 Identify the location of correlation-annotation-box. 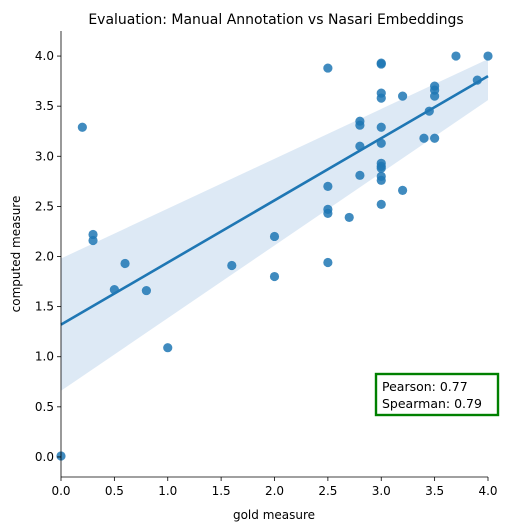
(437, 394).